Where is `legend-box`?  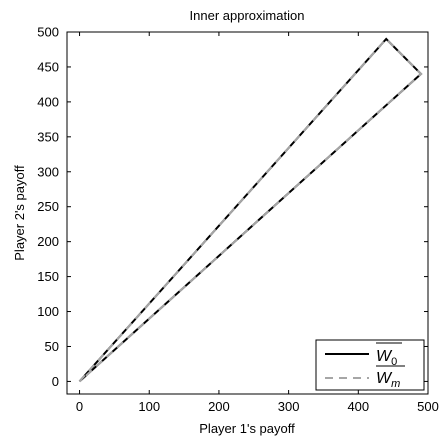 legend-box is located at coordinates (370, 365).